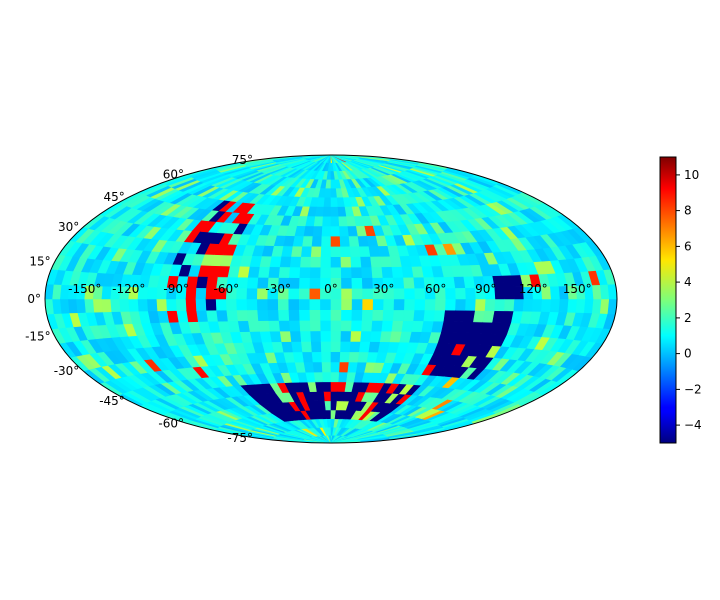 The width and height of the screenshot is (720, 600). What do you see at coordinates (171, 424) in the screenshot?
I see `latitude-tick-label: -60°` at bounding box center [171, 424].